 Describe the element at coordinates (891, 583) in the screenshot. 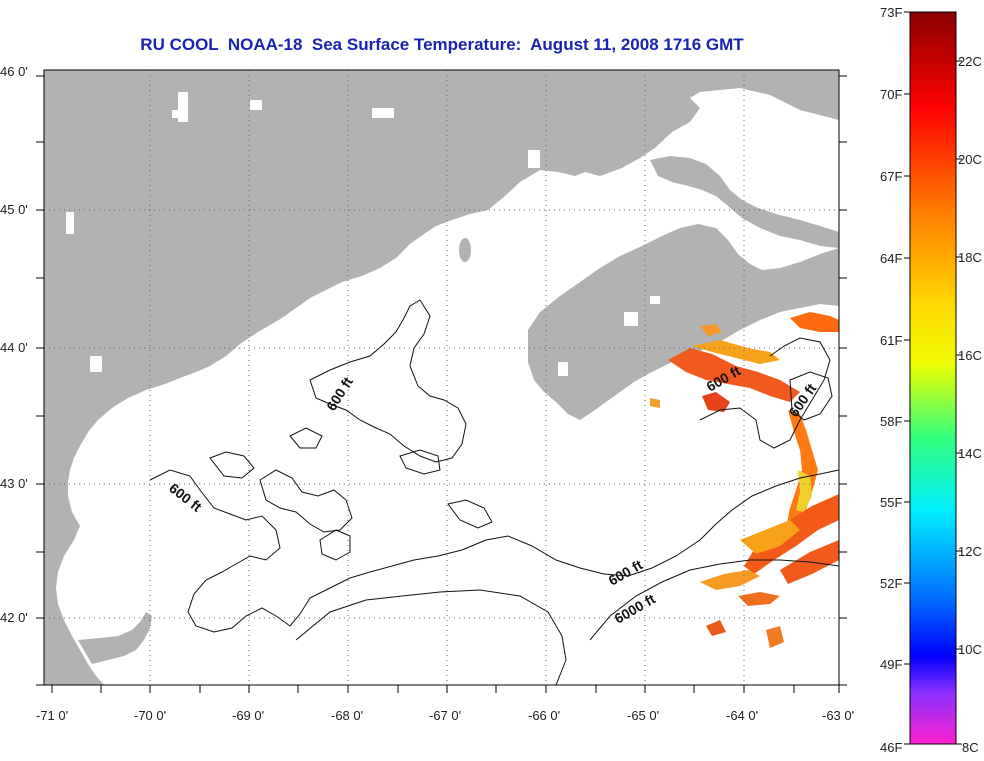

I see `cb-f-52: 52F` at that location.